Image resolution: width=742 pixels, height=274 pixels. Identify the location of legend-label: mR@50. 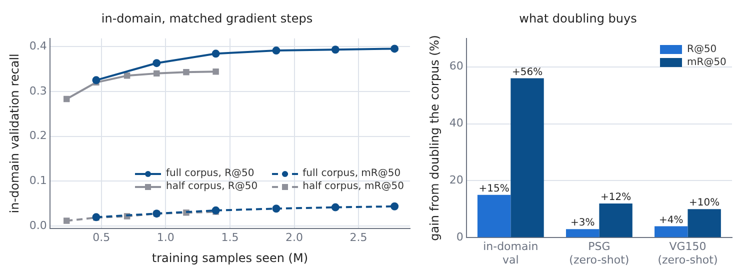
(706, 62).